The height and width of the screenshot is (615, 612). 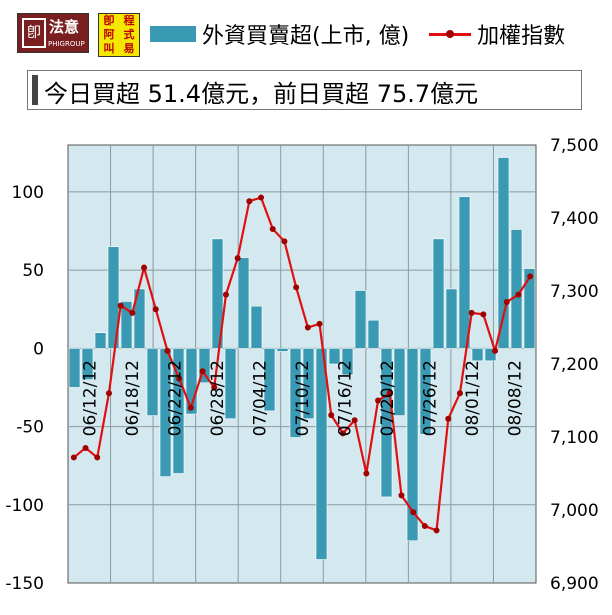 I want to click on x-tick-label: 07/16/12, so click(x=346, y=398).